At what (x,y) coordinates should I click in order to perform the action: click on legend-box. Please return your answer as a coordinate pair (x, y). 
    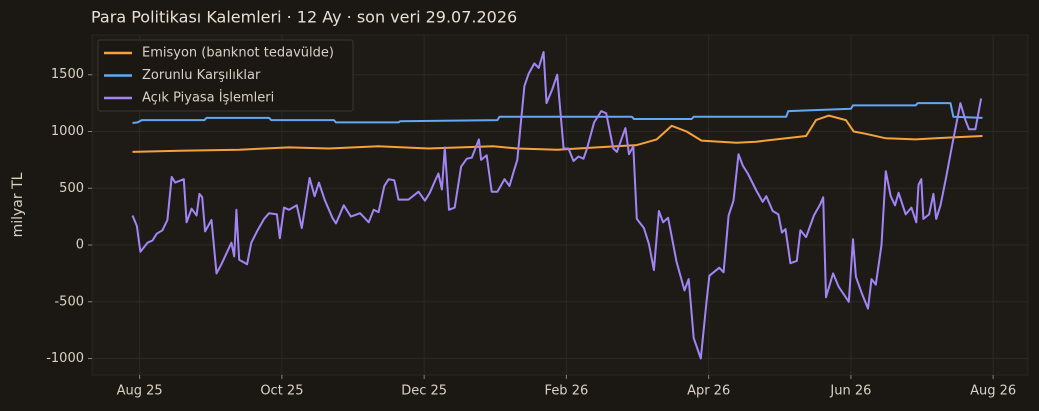
    Looking at the image, I should click on (225, 75).